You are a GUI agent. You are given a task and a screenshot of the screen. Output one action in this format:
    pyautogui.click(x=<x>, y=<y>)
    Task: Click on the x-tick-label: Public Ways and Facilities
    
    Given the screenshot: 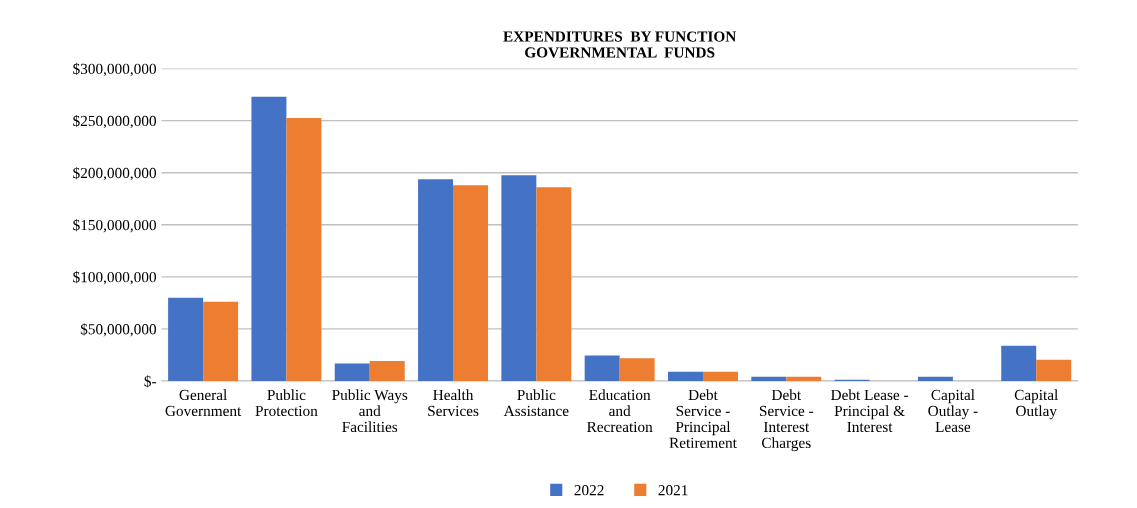 What is the action you would take?
    pyautogui.click(x=370, y=411)
    